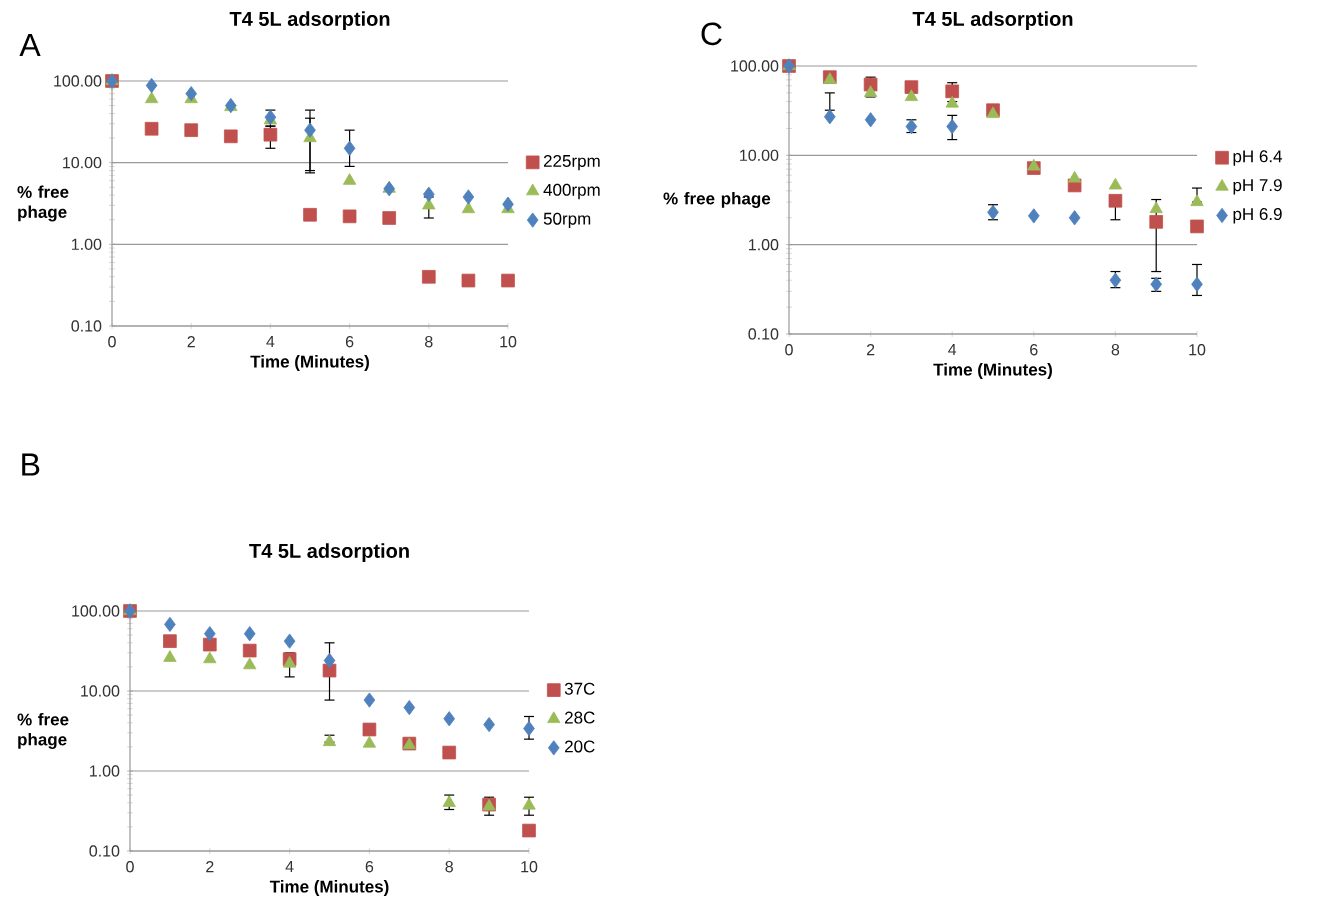 The image size is (1327, 920). What do you see at coordinates (31, 464) in the screenshot?
I see `text: B` at bounding box center [31, 464].